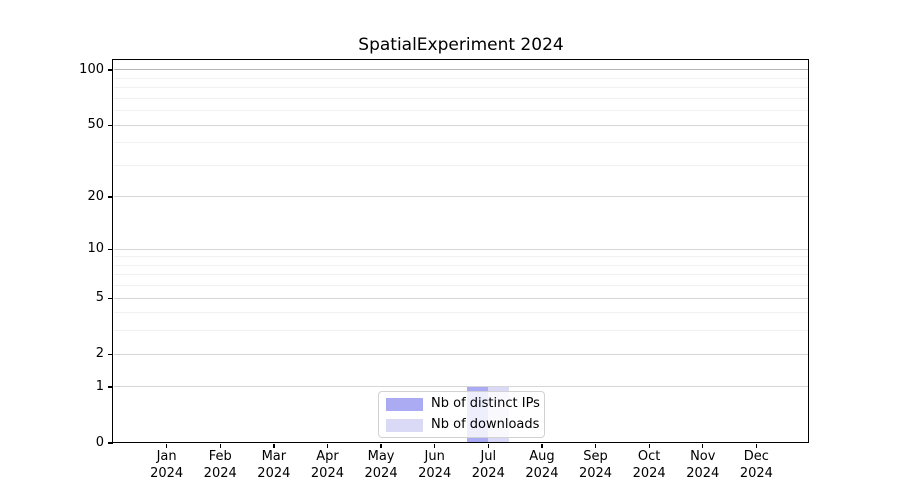 This screenshot has height=500, width=900. I want to click on y-tick-label-1: 1, so click(99, 386).